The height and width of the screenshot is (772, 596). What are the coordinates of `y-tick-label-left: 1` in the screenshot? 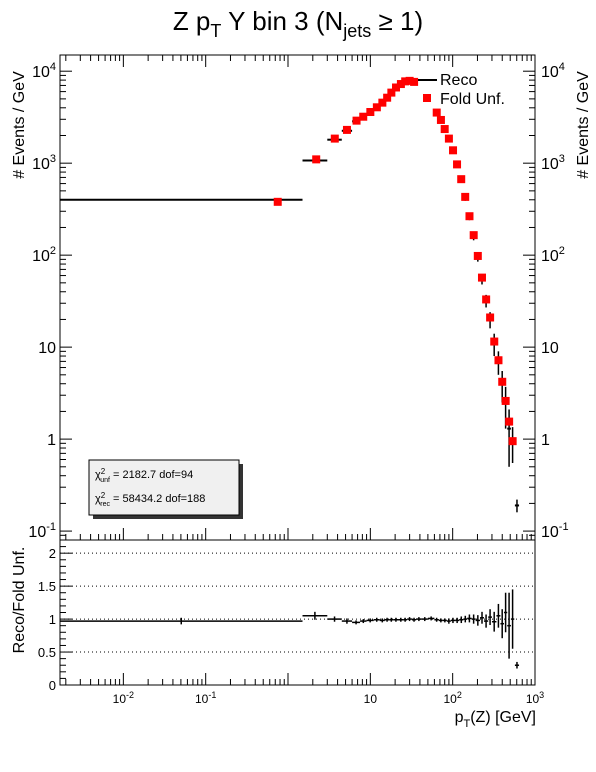 It's located at (51, 440).